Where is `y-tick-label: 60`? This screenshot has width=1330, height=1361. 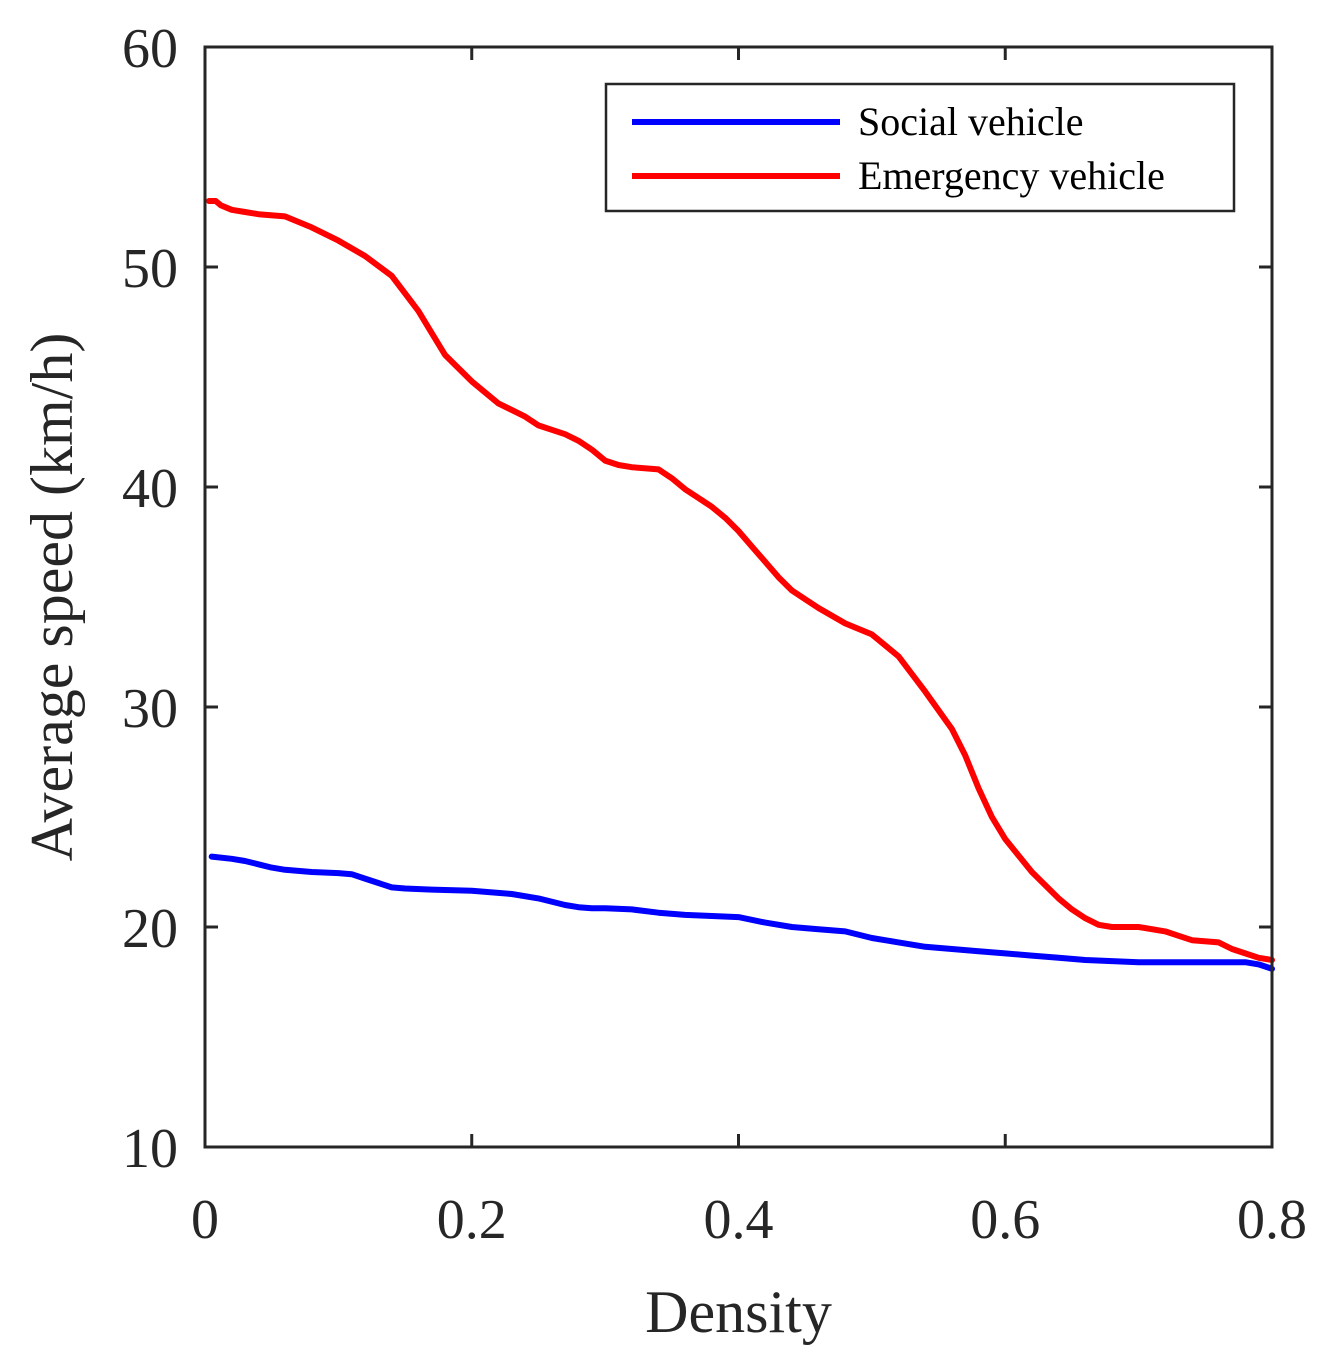 y-tick-label: 60 is located at coordinates (150, 49).